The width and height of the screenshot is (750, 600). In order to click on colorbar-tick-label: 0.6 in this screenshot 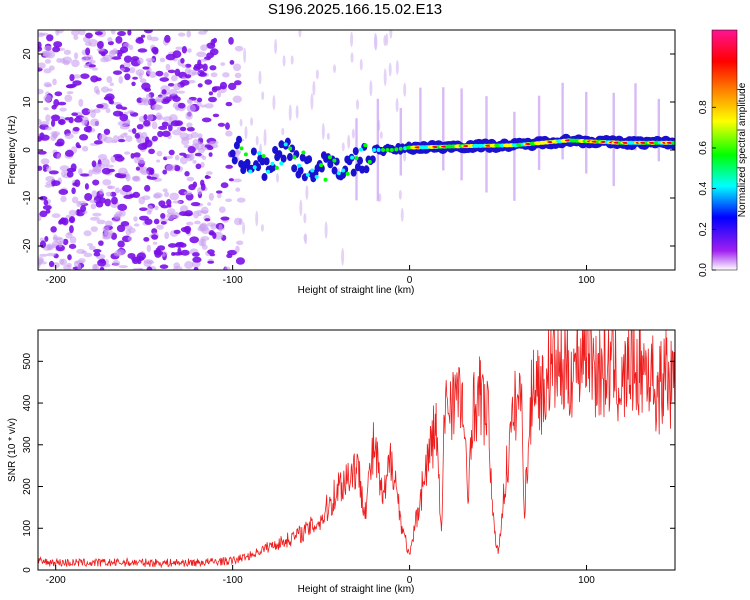, I will do `click(703, 148)`.